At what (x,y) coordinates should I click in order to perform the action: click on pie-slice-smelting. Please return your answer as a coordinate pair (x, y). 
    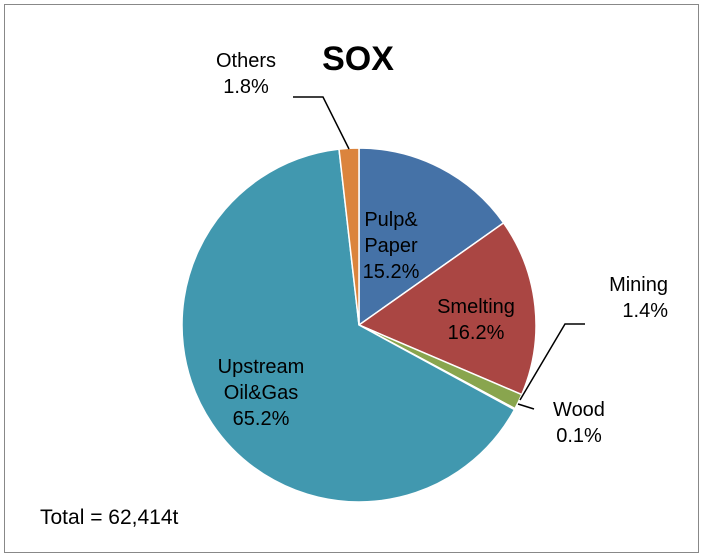
    Looking at the image, I should click on (447, 308).